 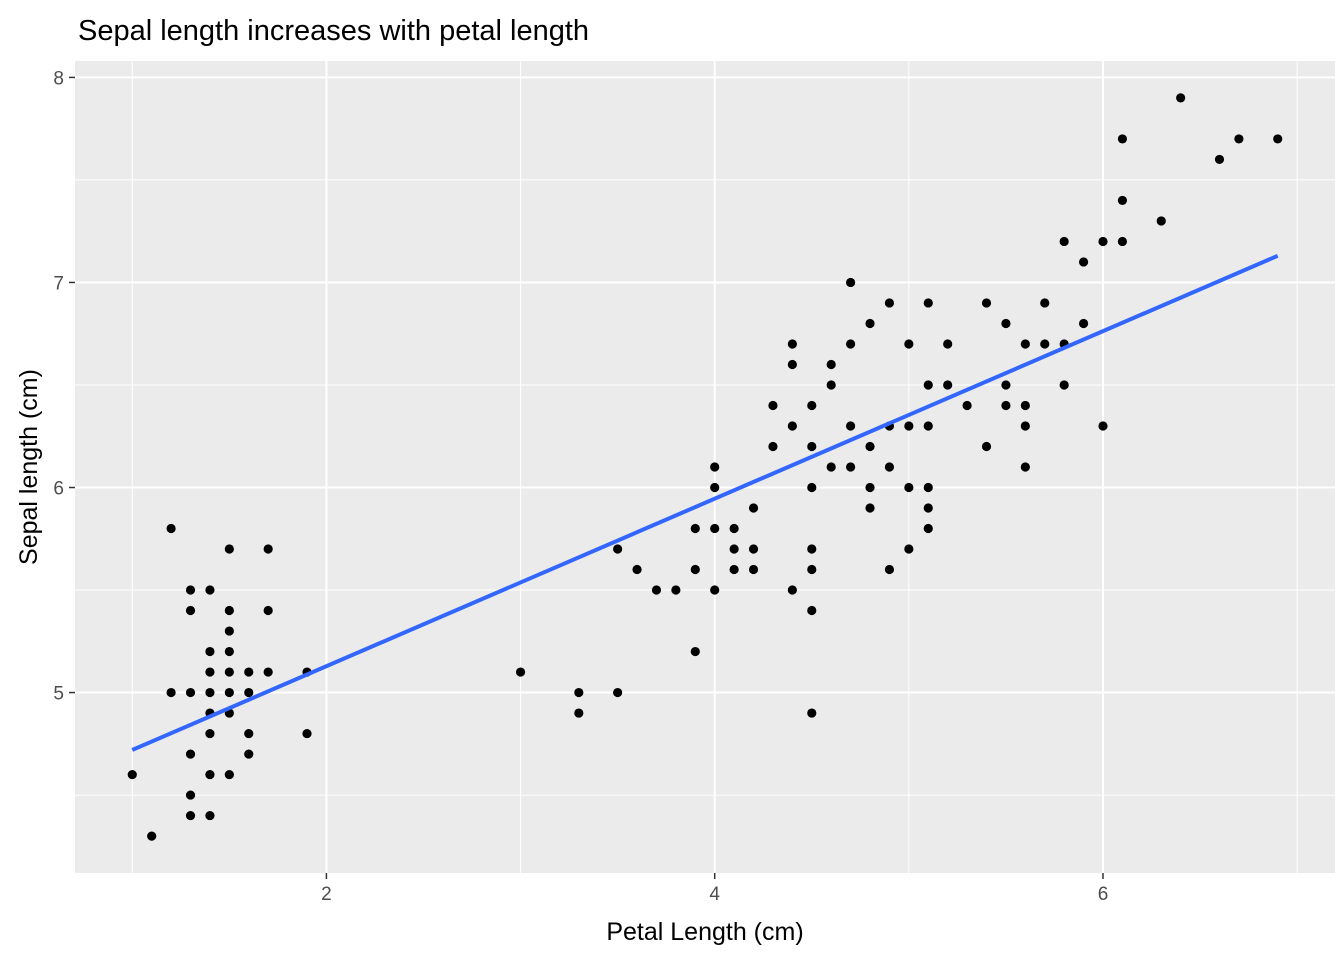 What do you see at coordinates (333, 31) in the screenshot?
I see `chart-title: Sepal length increases with petal length` at bounding box center [333, 31].